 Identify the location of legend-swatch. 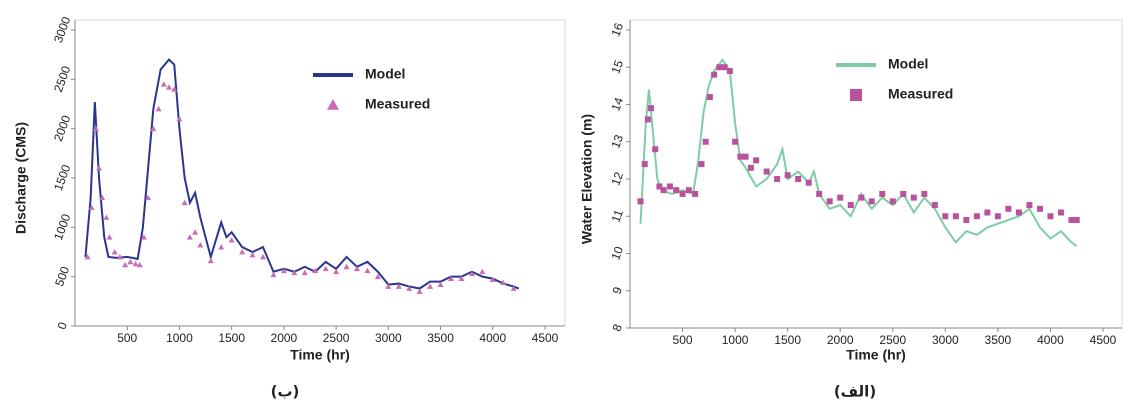
(856, 95).